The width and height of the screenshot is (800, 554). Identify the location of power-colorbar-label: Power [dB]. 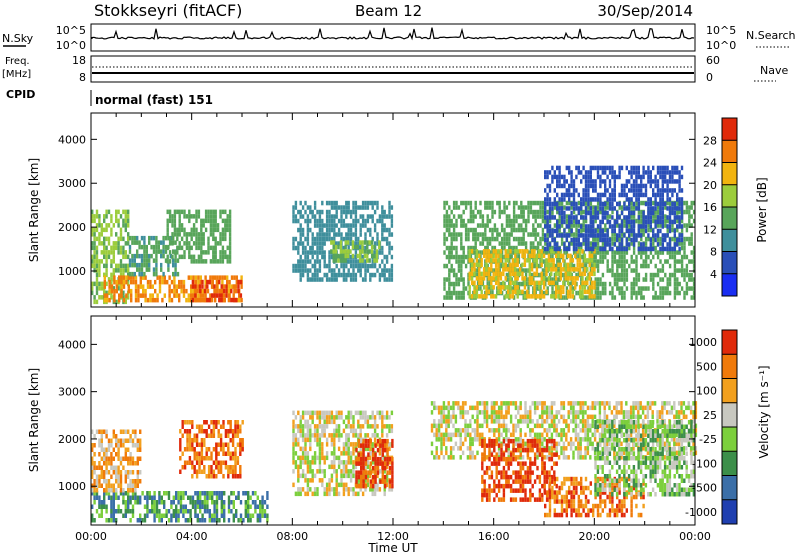
(762, 209).